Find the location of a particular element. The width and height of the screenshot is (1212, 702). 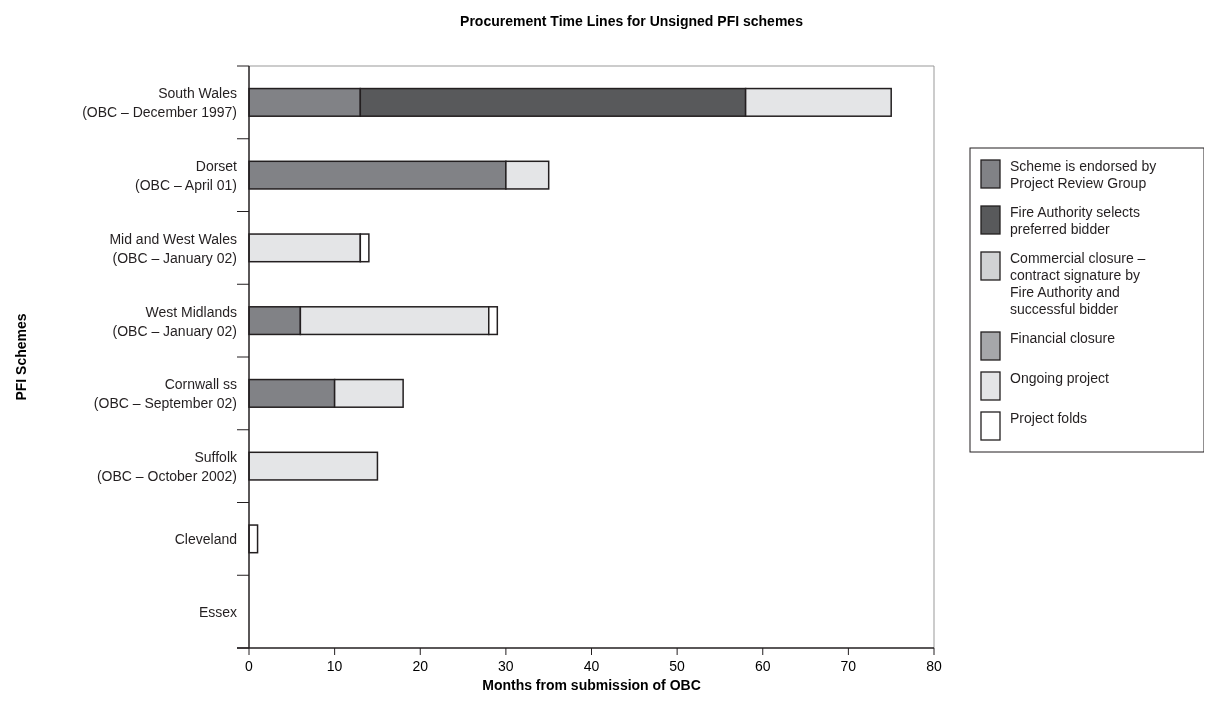

chart-title: Procurement Time Lines for Unsigned PFI schemes is located at coordinates (632, 21).